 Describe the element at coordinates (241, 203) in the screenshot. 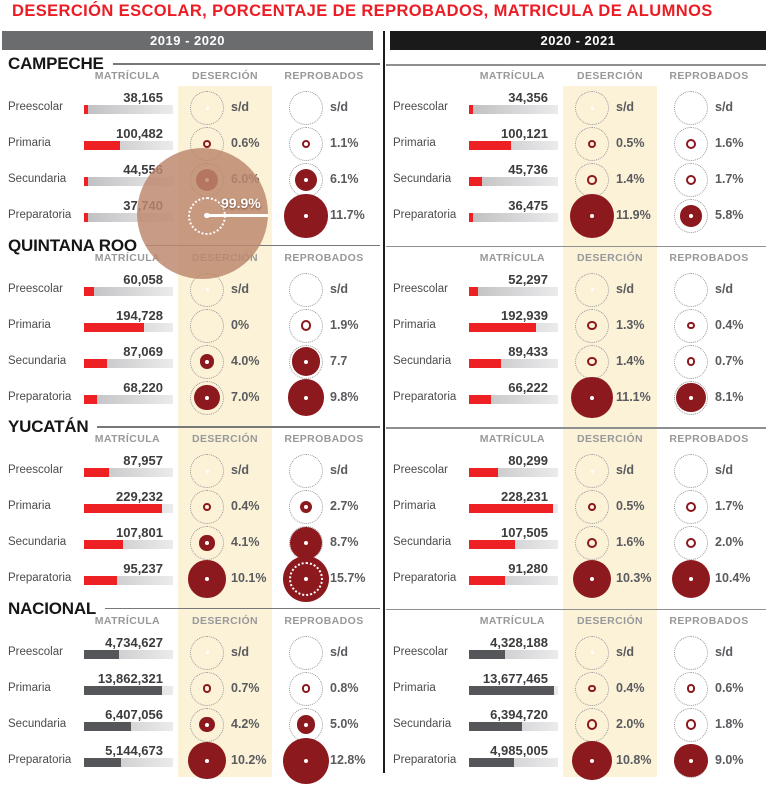

I see `highlight-value: 99.9%` at that location.